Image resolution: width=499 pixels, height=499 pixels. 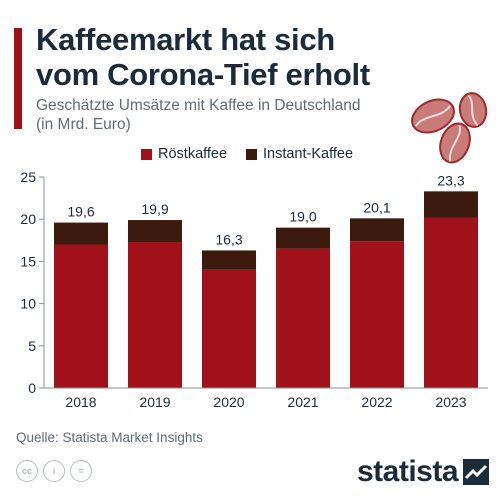 I want to click on y-tick-label: 15, so click(x=28, y=261).